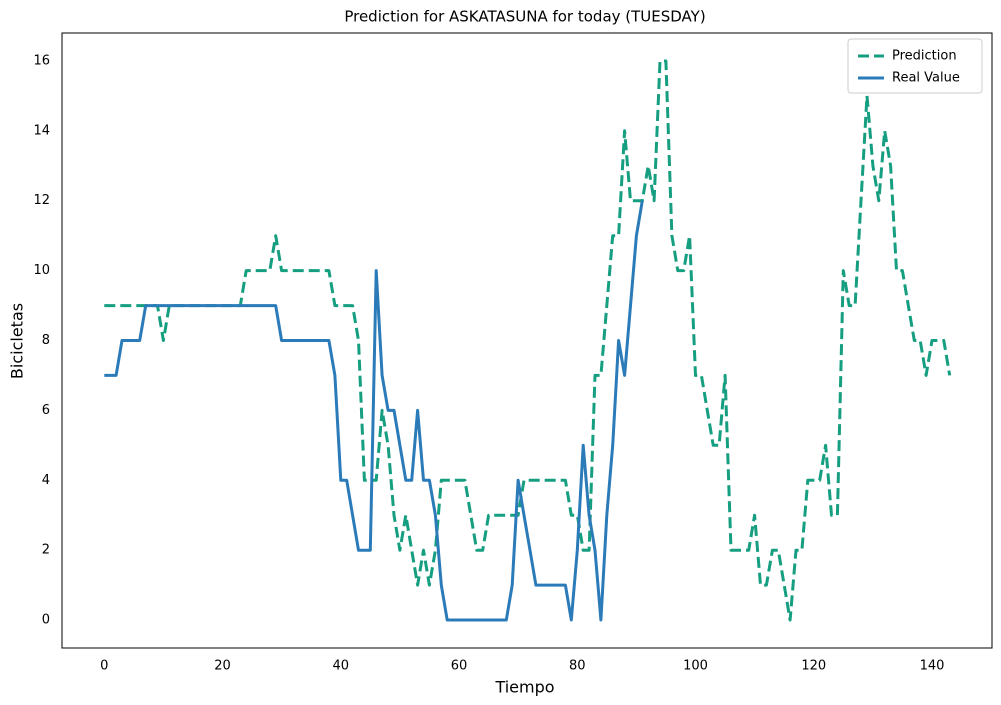 The width and height of the screenshot is (1001, 705). What do you see at coordinates (41, 200) in the screenshot?
I see `y-tick-label: 12` at bounding box center [41, 200].